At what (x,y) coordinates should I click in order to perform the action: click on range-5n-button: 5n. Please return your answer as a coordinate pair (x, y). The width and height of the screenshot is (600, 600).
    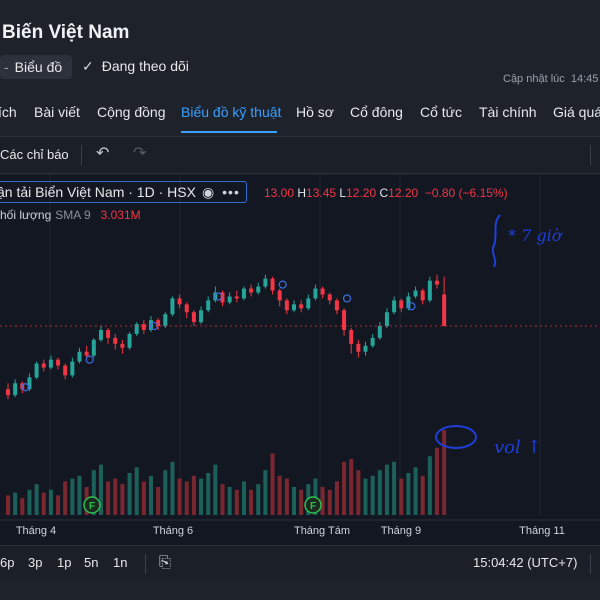
    Looking at the image, I should click on (91, 562).